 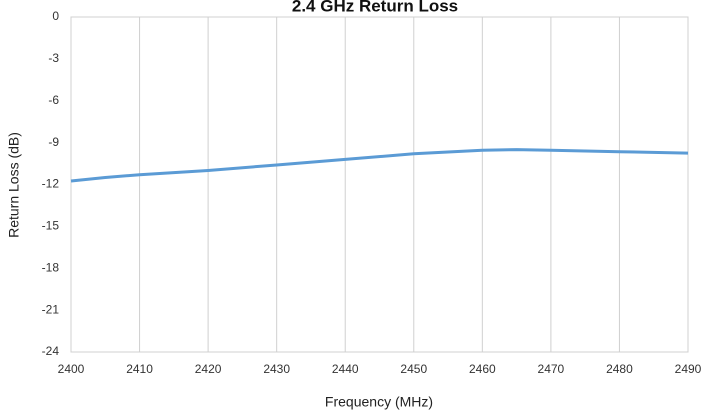 I want to click on line-series, so click(x=379, y=165).